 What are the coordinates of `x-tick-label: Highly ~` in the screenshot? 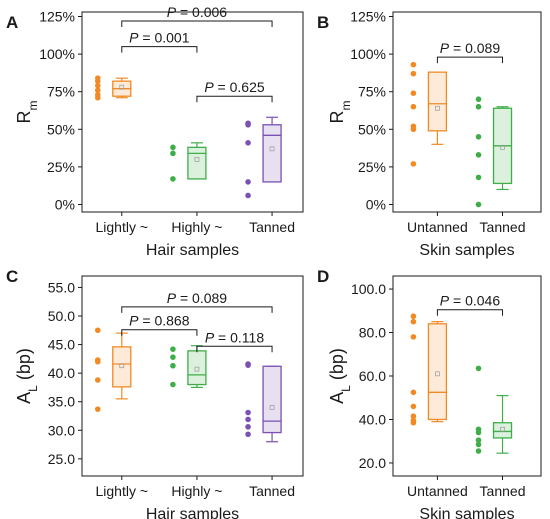 It's located at (196, 227).